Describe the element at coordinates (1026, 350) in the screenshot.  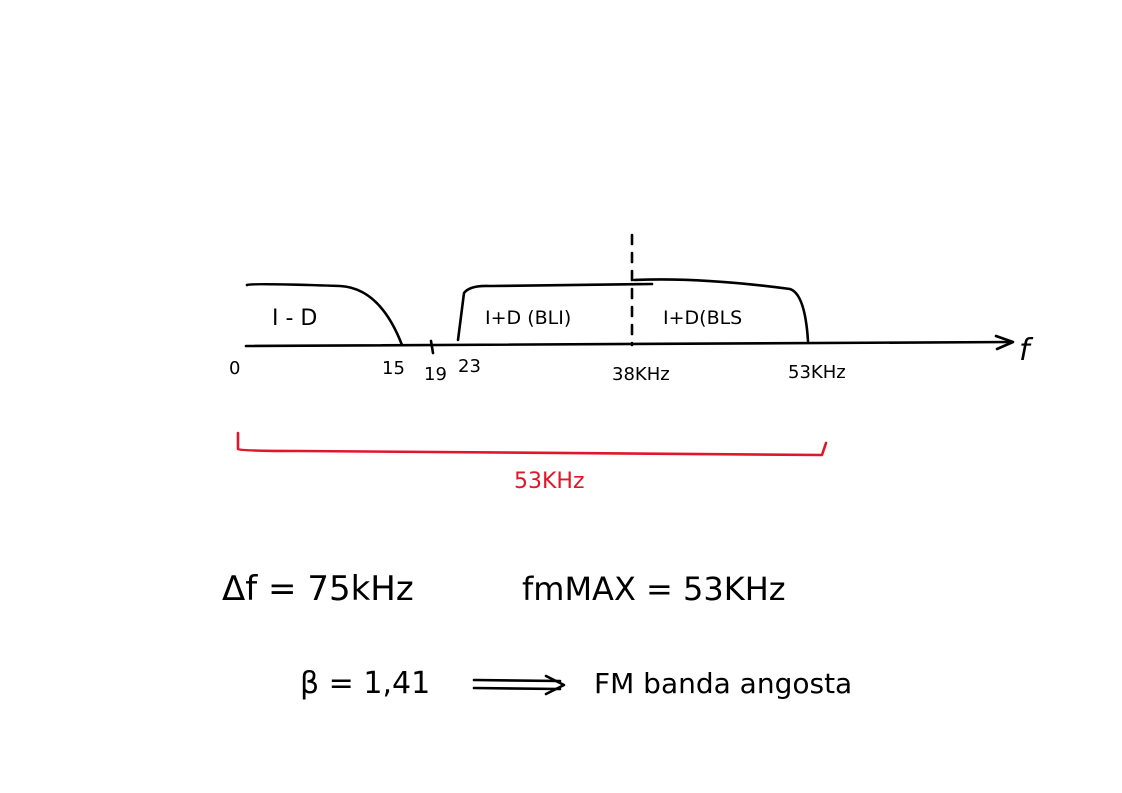
I see `axis-label: f` at that location.